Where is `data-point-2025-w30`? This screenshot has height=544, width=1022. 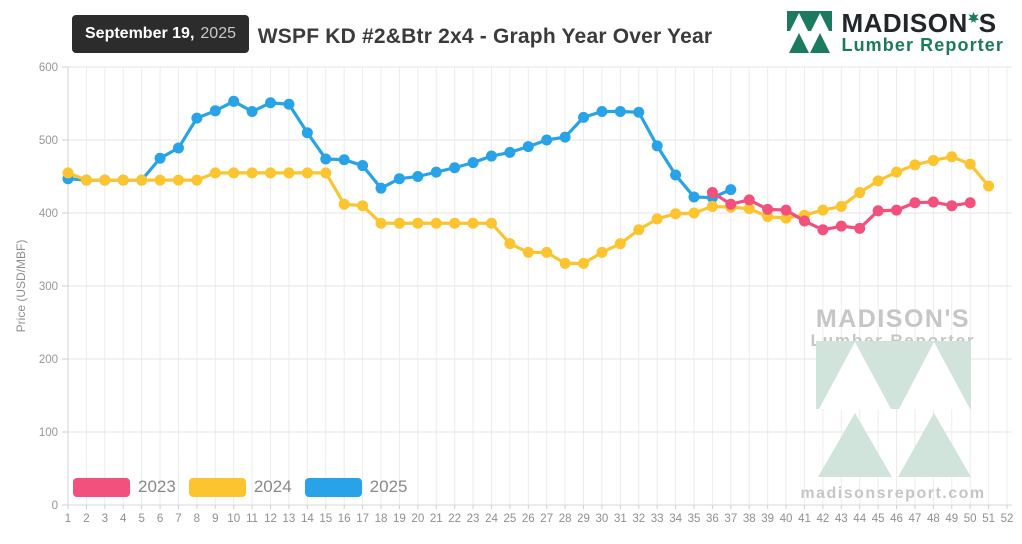 data-point-2025-w30 is located at coordinates (602, 112).